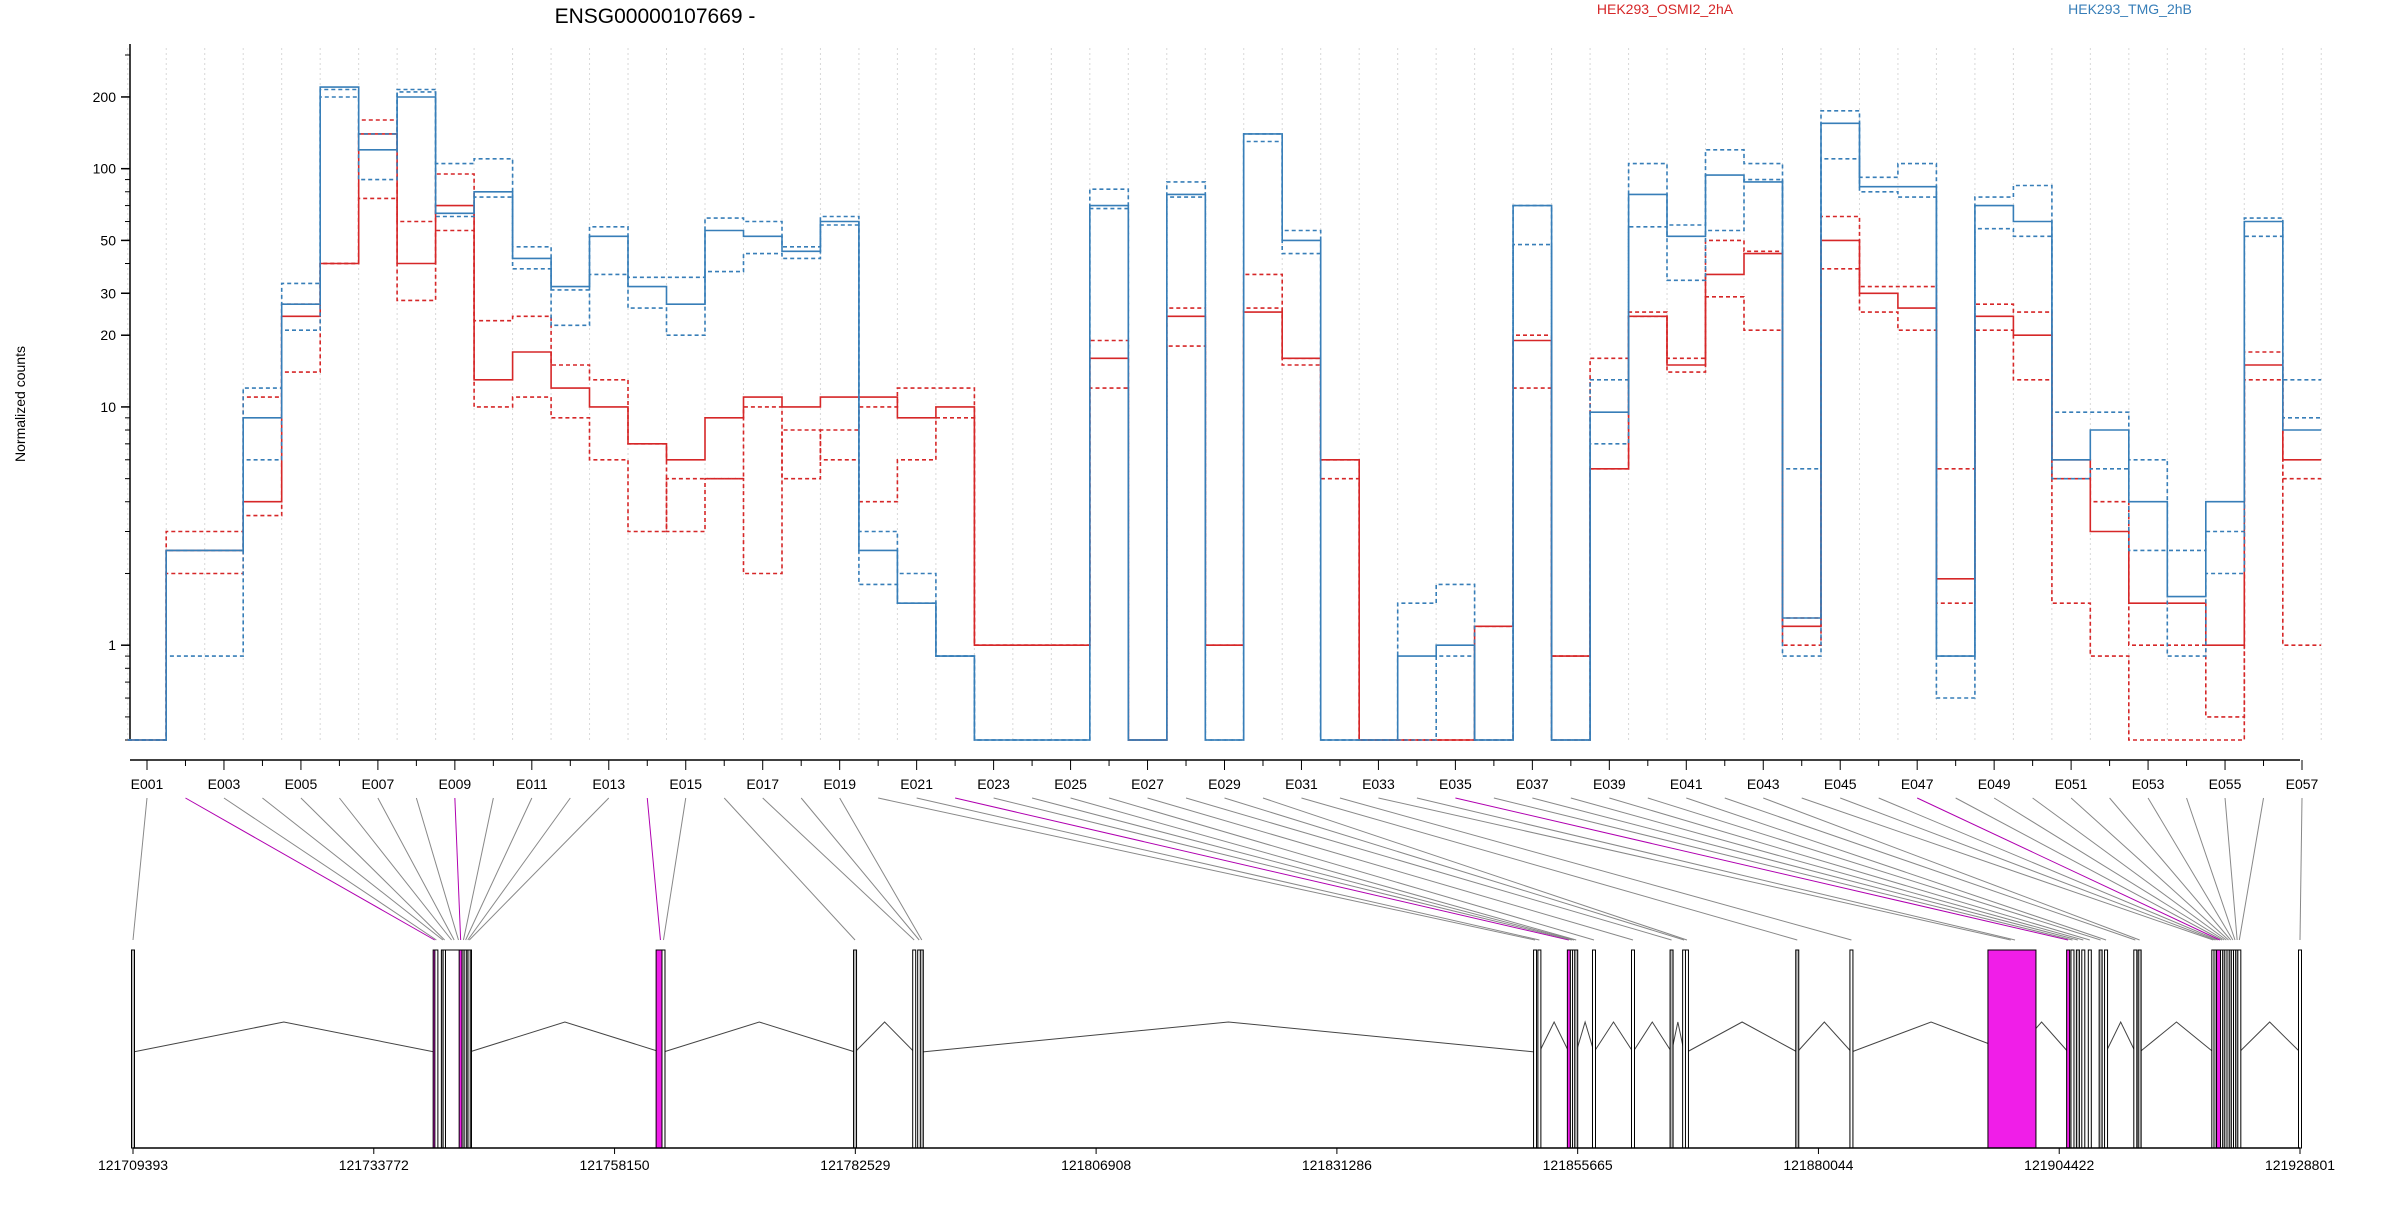 The width and height of the screenshot is (2400, 1205). What do you see at coordinates (1301, 784) in the screenshot?
I see `exon-tick-label: E031` at bounding box center [1301, 784].